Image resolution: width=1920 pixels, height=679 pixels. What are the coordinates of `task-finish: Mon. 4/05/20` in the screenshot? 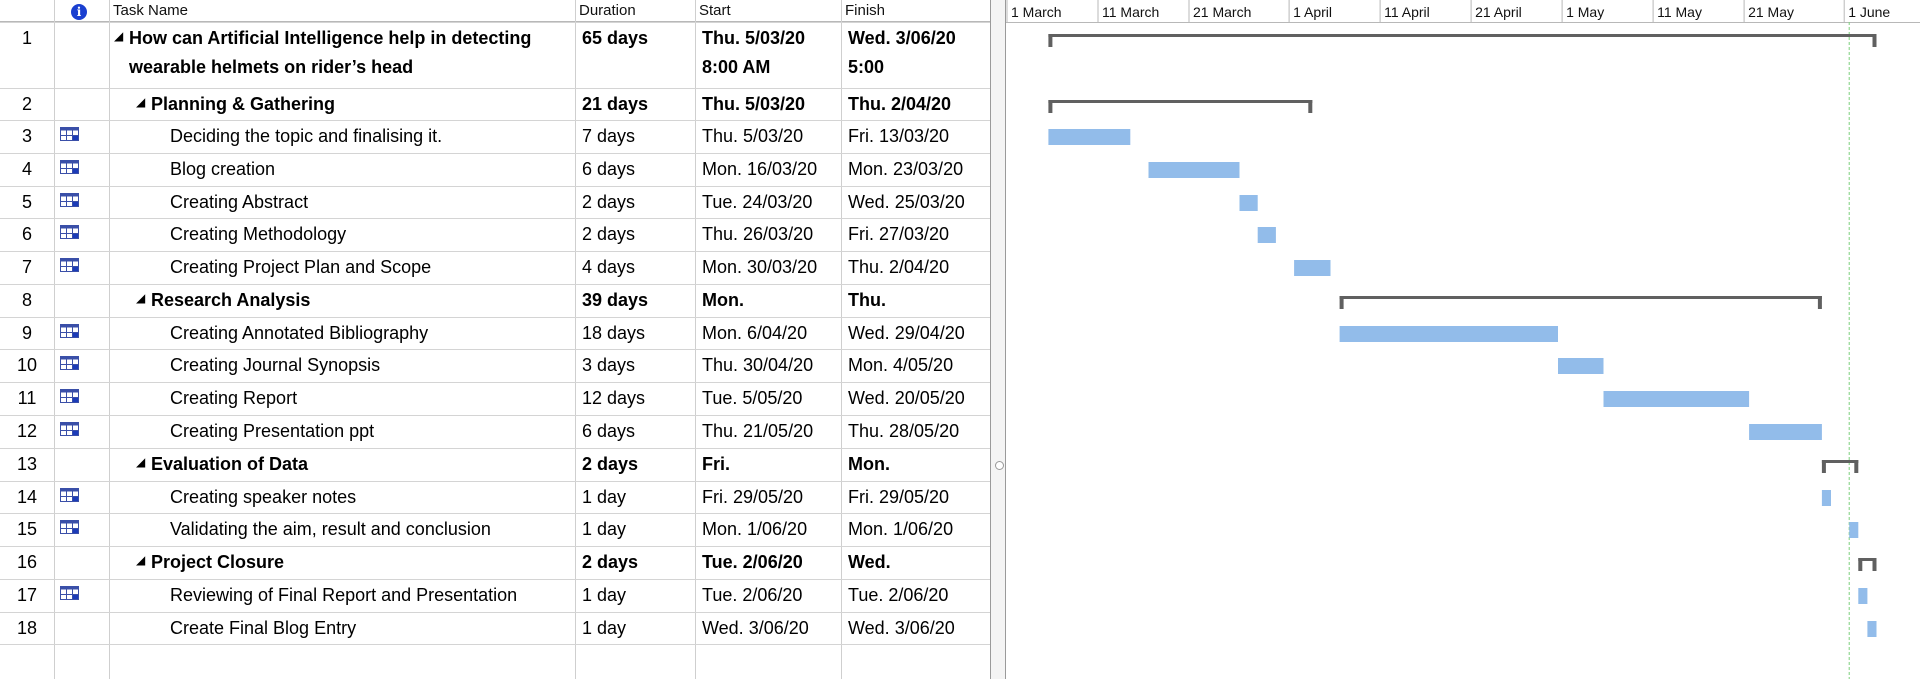 It's located at (901, 365).